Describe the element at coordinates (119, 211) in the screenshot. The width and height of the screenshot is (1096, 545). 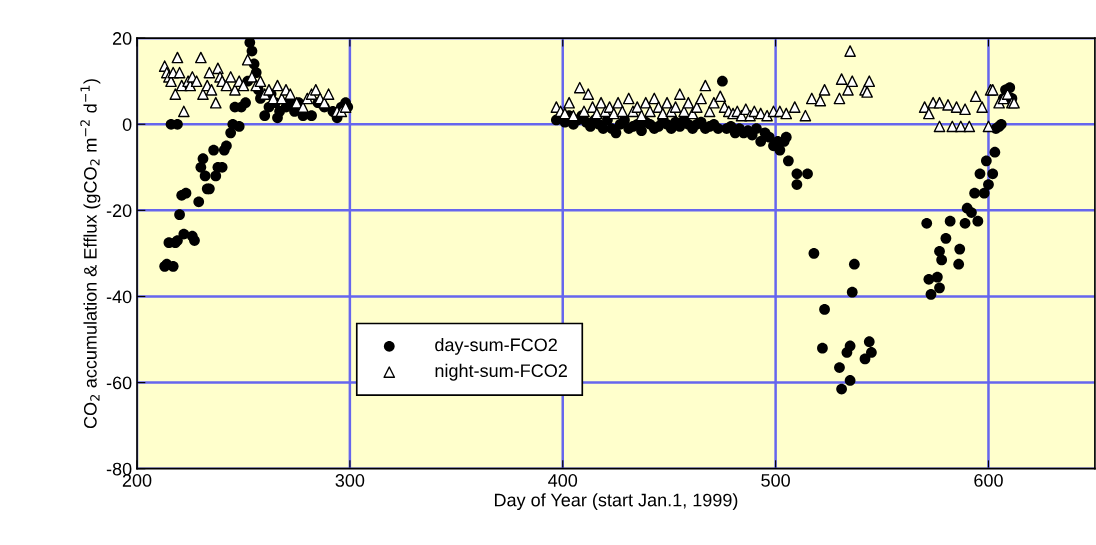
I see `y-tick-label: -20` at that location.